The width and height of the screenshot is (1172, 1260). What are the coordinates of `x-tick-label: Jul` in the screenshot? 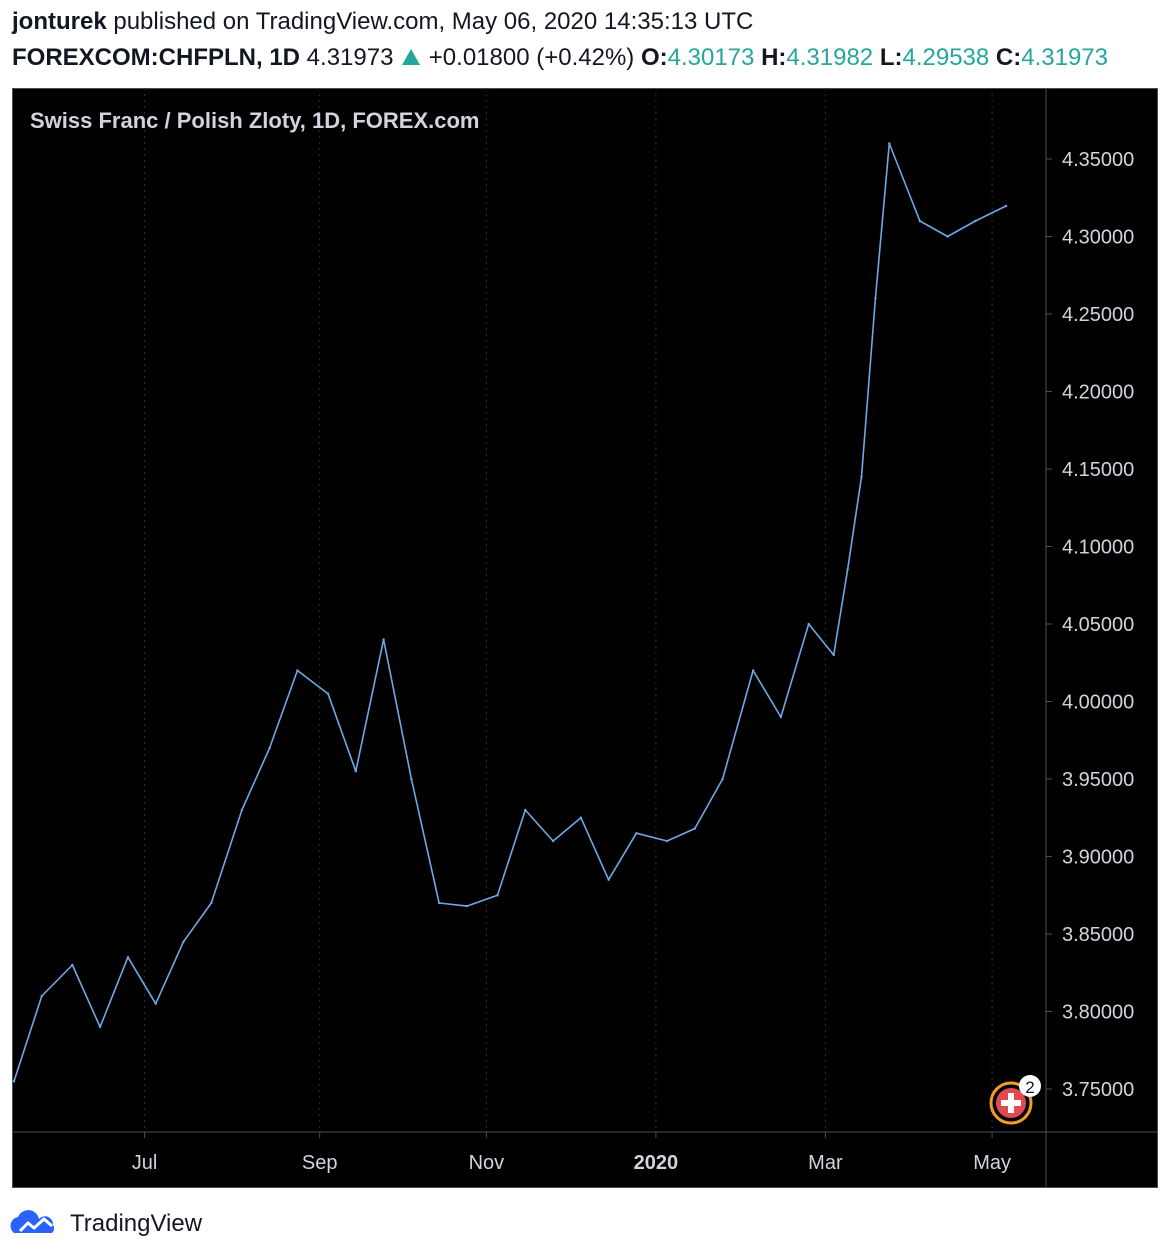 It's located at (145, 1163).